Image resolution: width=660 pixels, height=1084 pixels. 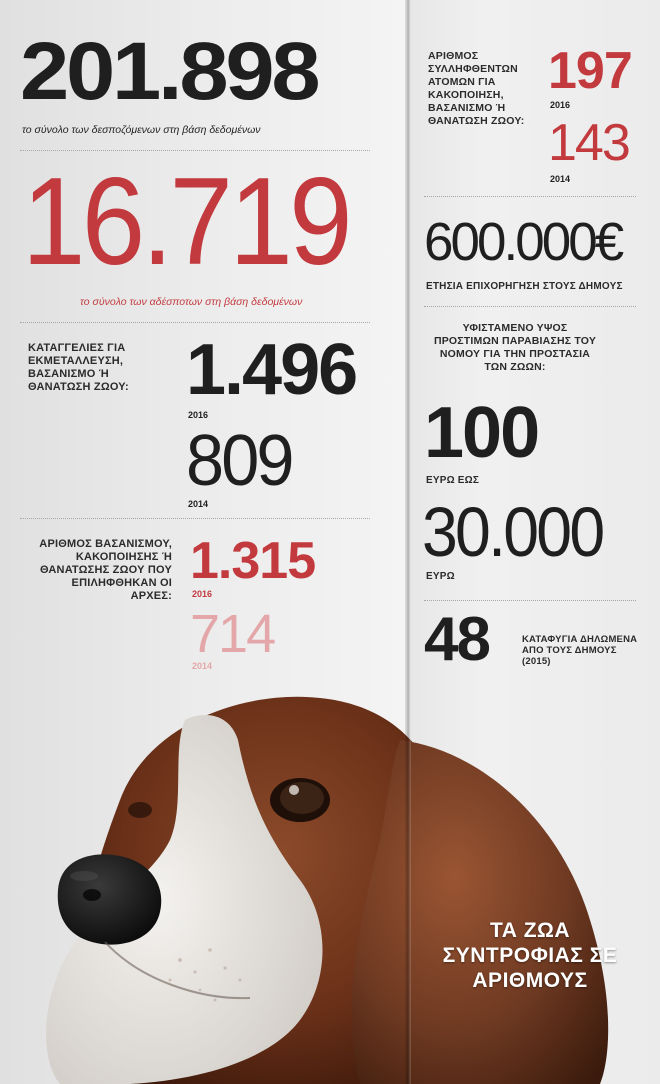 What do you see at coordinates (272, 370) in the screenshot?
I see `complaints-2016-value: 1.496` at bounding box center [272, 370].